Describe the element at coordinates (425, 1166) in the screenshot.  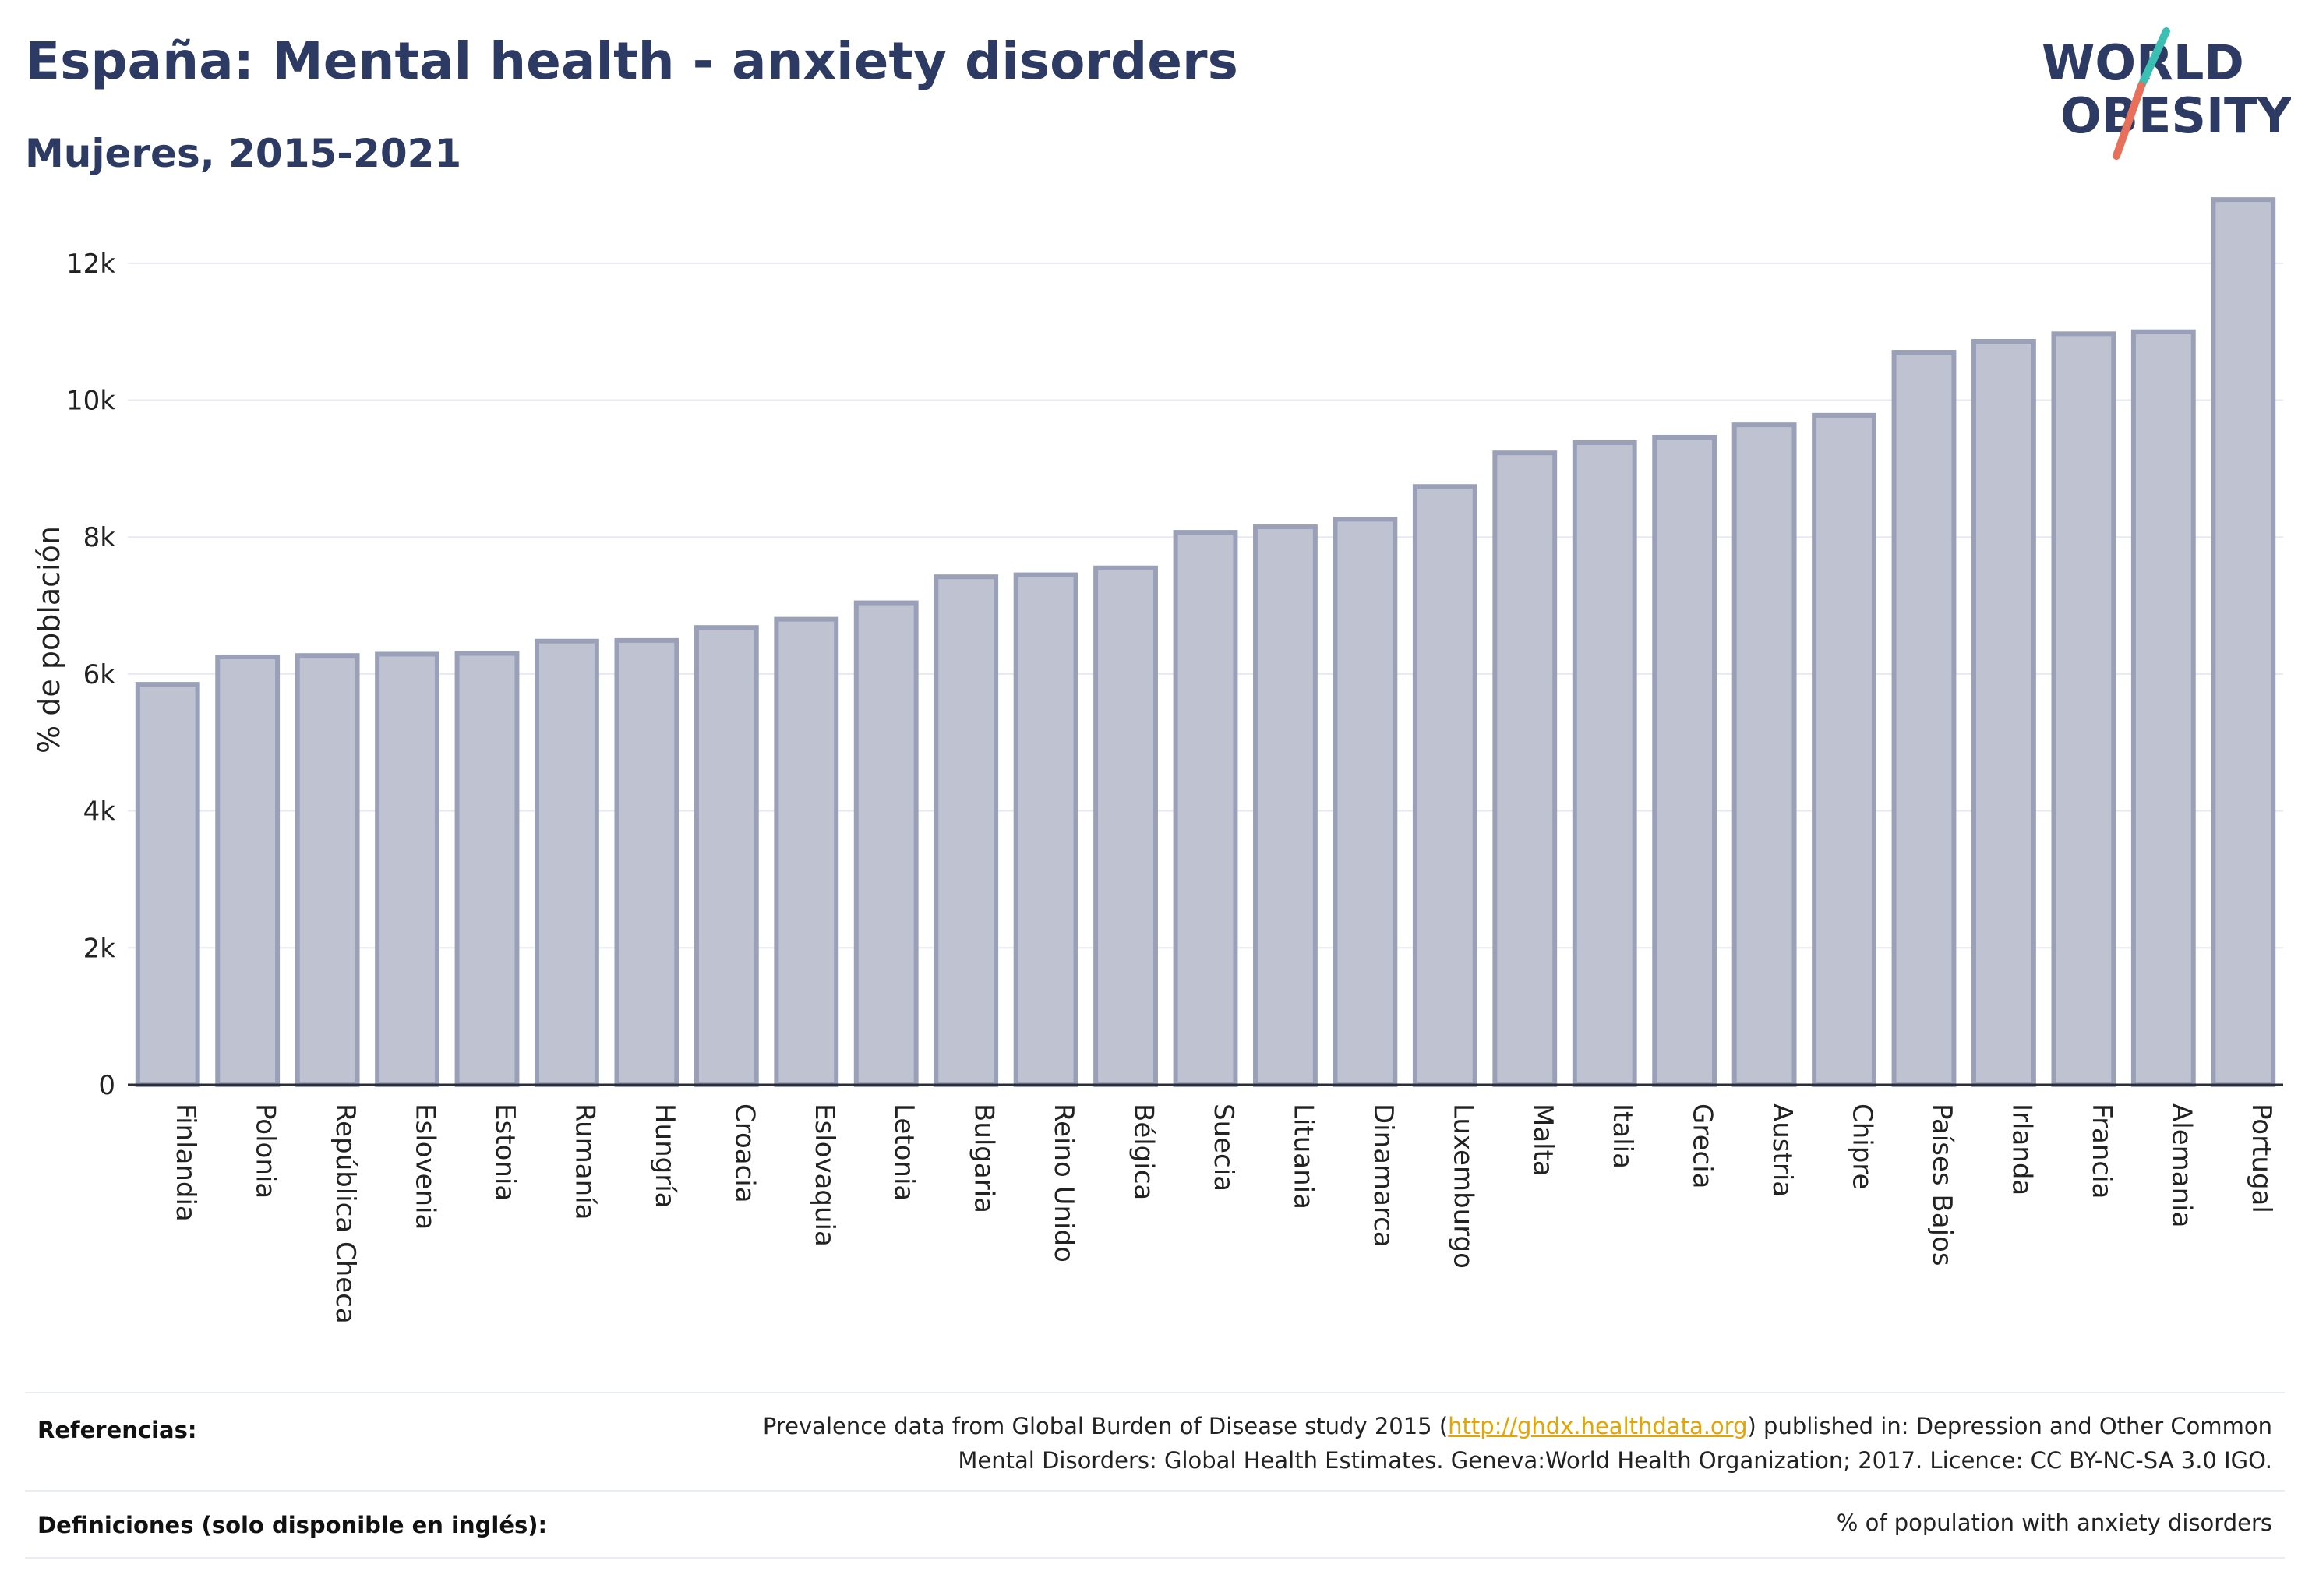
I see `x-tick-label: Eslovenia` at that location.